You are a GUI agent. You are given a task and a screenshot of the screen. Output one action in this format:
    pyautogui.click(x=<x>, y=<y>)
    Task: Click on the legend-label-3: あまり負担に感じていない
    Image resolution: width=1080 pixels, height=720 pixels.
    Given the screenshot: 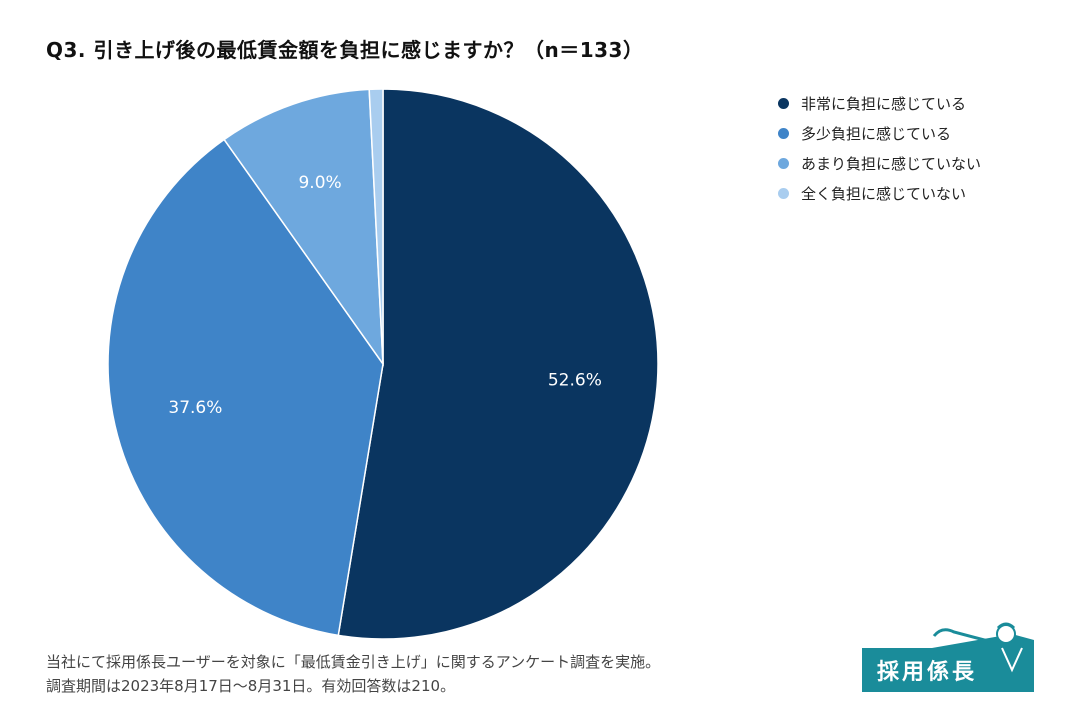 What is the action you would take?
    pyautogui.click(x=891, y=163)
    